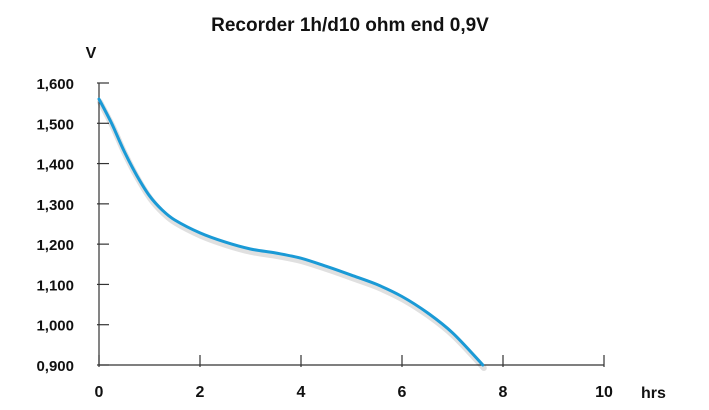 The image size is (709, 410). What do you see at coordinates (99, 392) in the screenshot?
I see `x-tick-label: 0` at bounding box center [99, 392].